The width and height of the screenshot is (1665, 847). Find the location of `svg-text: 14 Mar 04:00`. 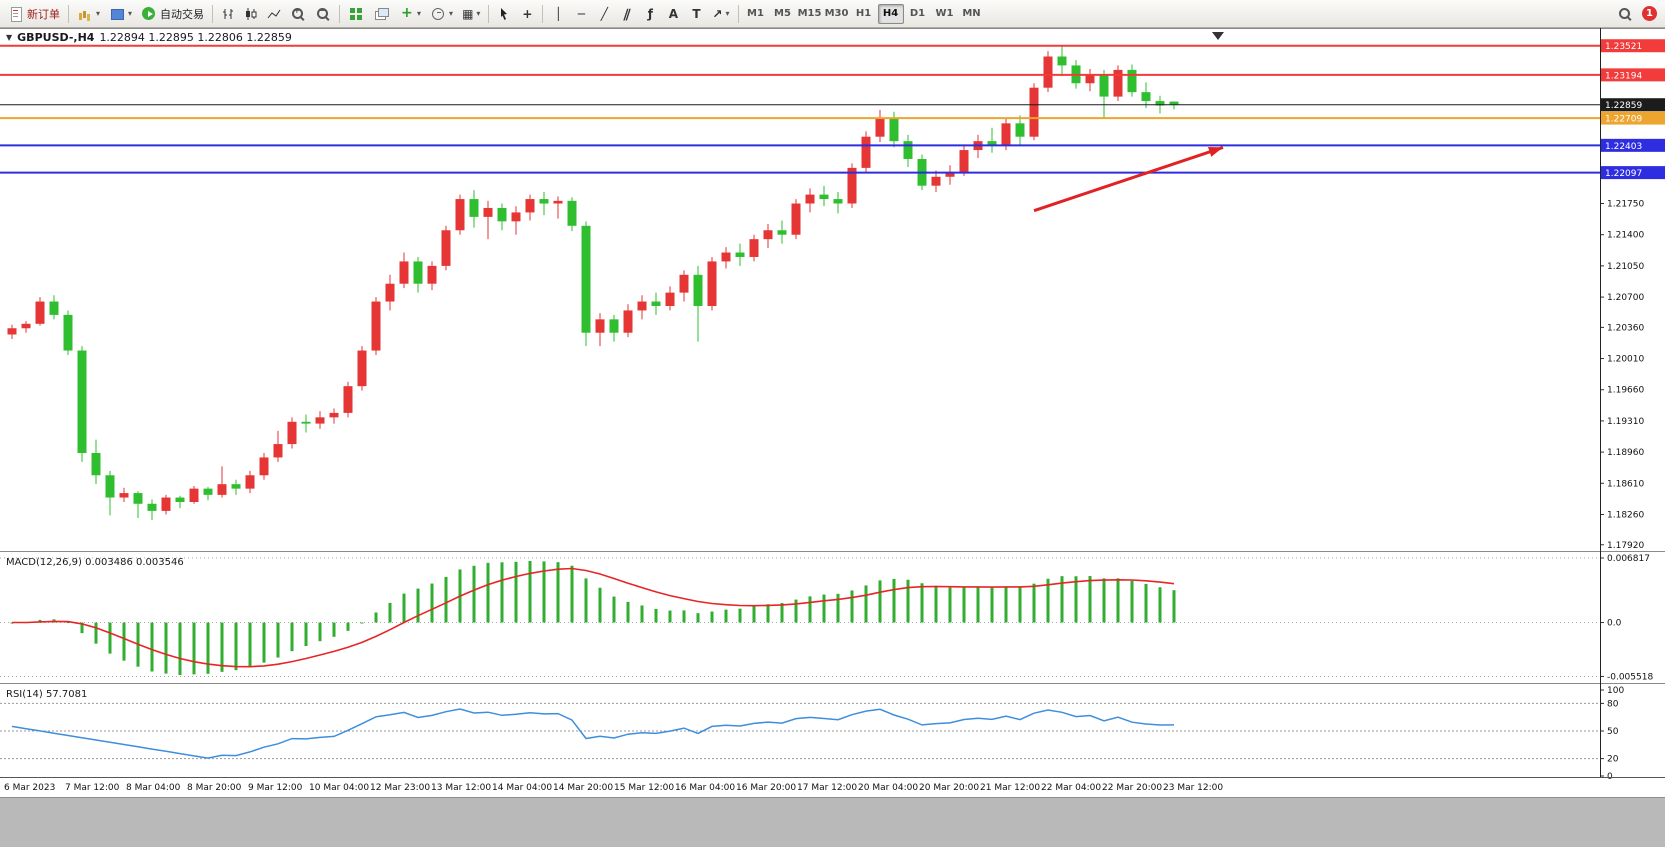

svg-text: 14 Mar 04:00 is located at coordinates (522, 788).